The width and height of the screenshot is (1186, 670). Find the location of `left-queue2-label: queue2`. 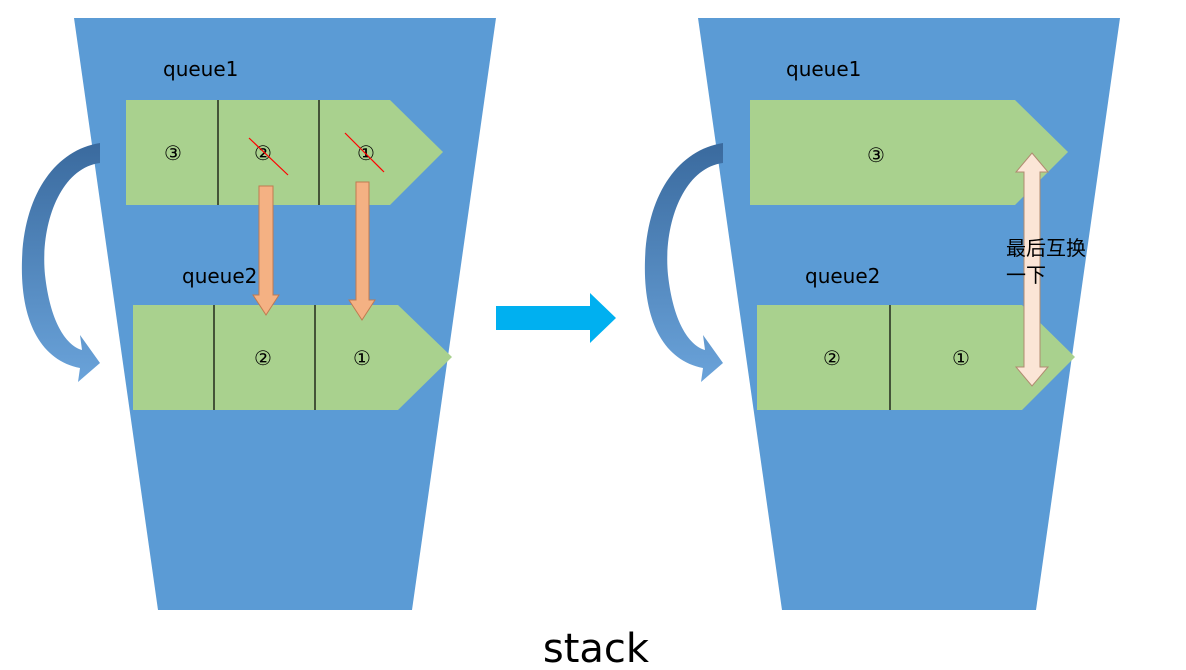

left-queue2-label: queue2 is located at coordinates (219, 276).